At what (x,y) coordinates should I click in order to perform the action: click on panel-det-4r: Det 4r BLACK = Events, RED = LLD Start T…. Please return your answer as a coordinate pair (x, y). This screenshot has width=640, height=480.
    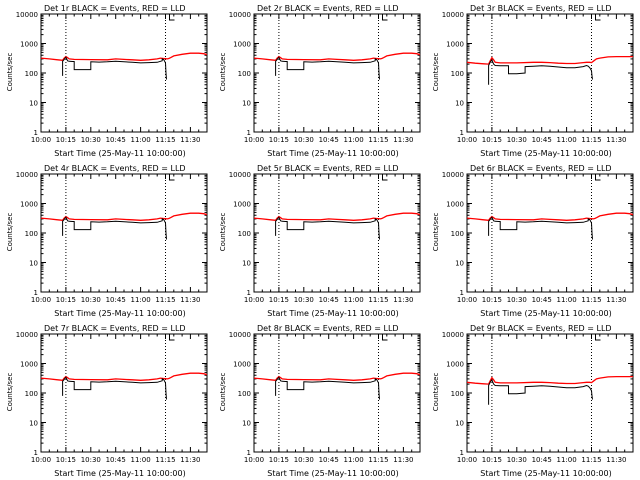
    Looking at the image, I should click on (107, 241).